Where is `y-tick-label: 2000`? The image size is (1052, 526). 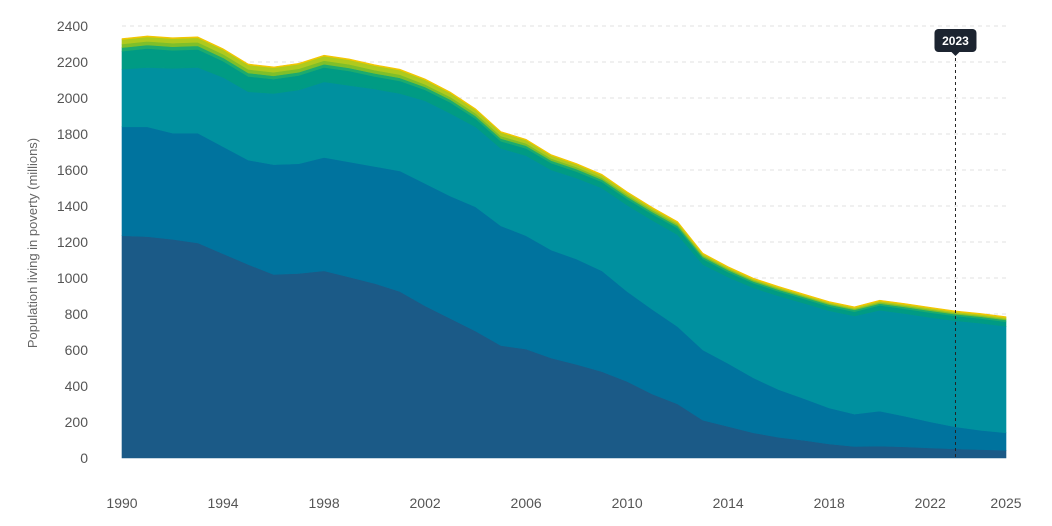
y-tick-label: 2000 is located at coordinates (72, 98).